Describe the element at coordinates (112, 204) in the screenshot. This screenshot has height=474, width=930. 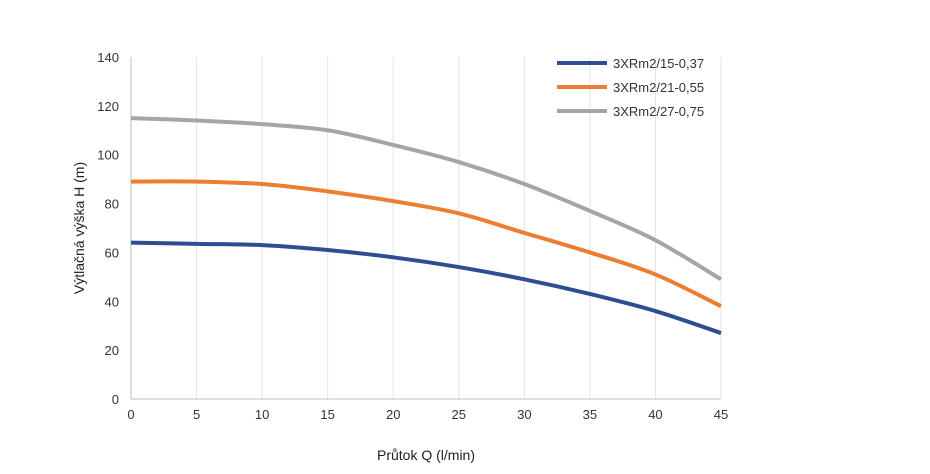
I see `y-tick-label: 80` at that location.